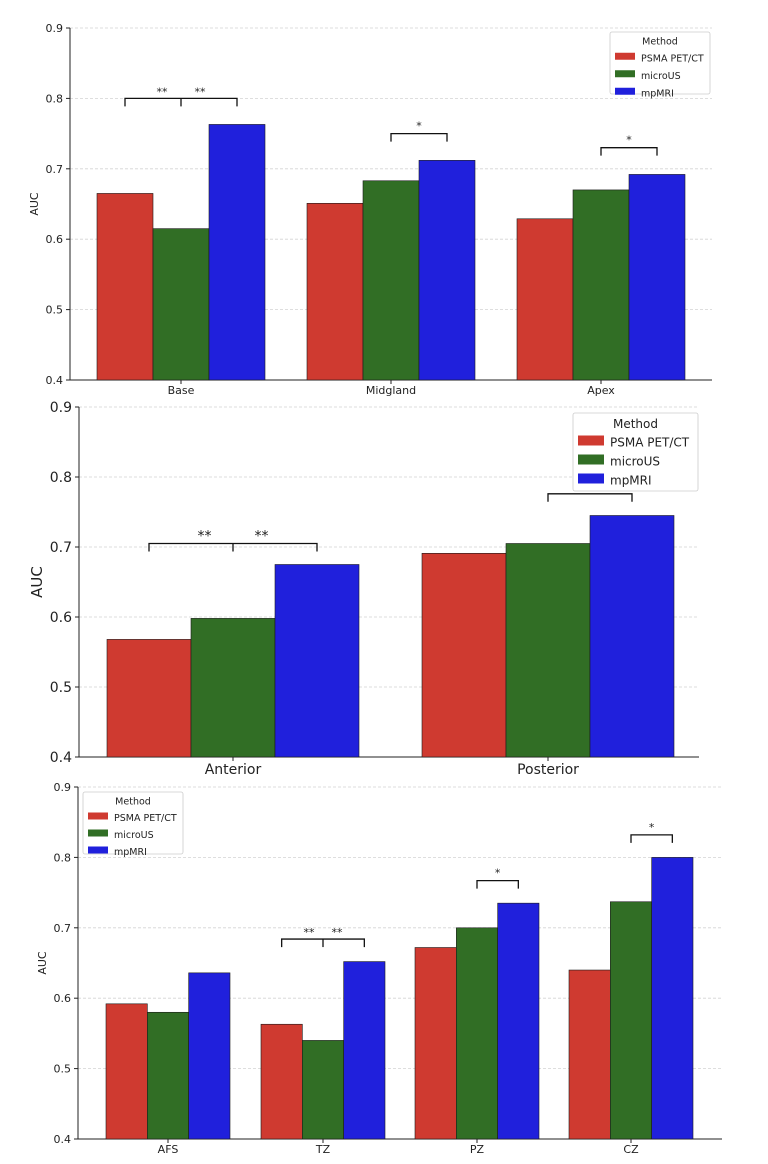 This screenshot has width=768, height=1164. Describe the element at coordinates (61, 758) in the screenshot. I see `y-tick-label: 0.4` at that location.